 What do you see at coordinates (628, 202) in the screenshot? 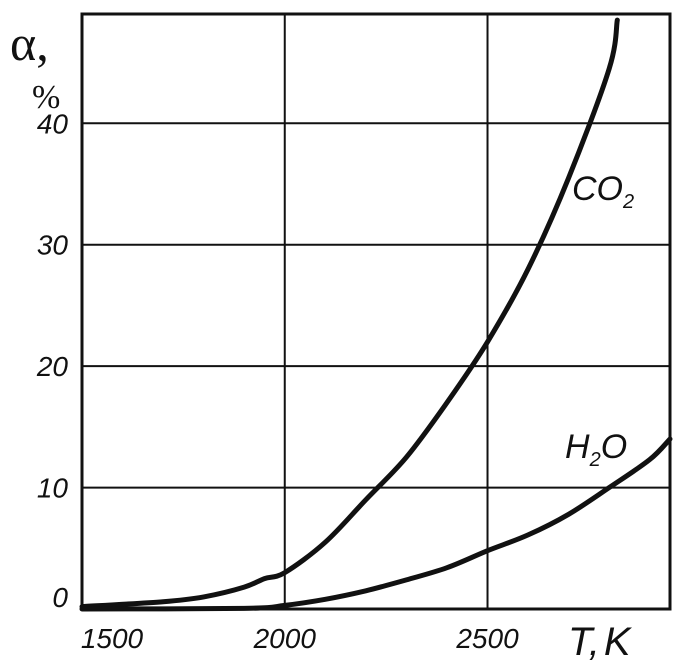
I see `series-label-co2-sub: 2` at bounding box center [628, 202].